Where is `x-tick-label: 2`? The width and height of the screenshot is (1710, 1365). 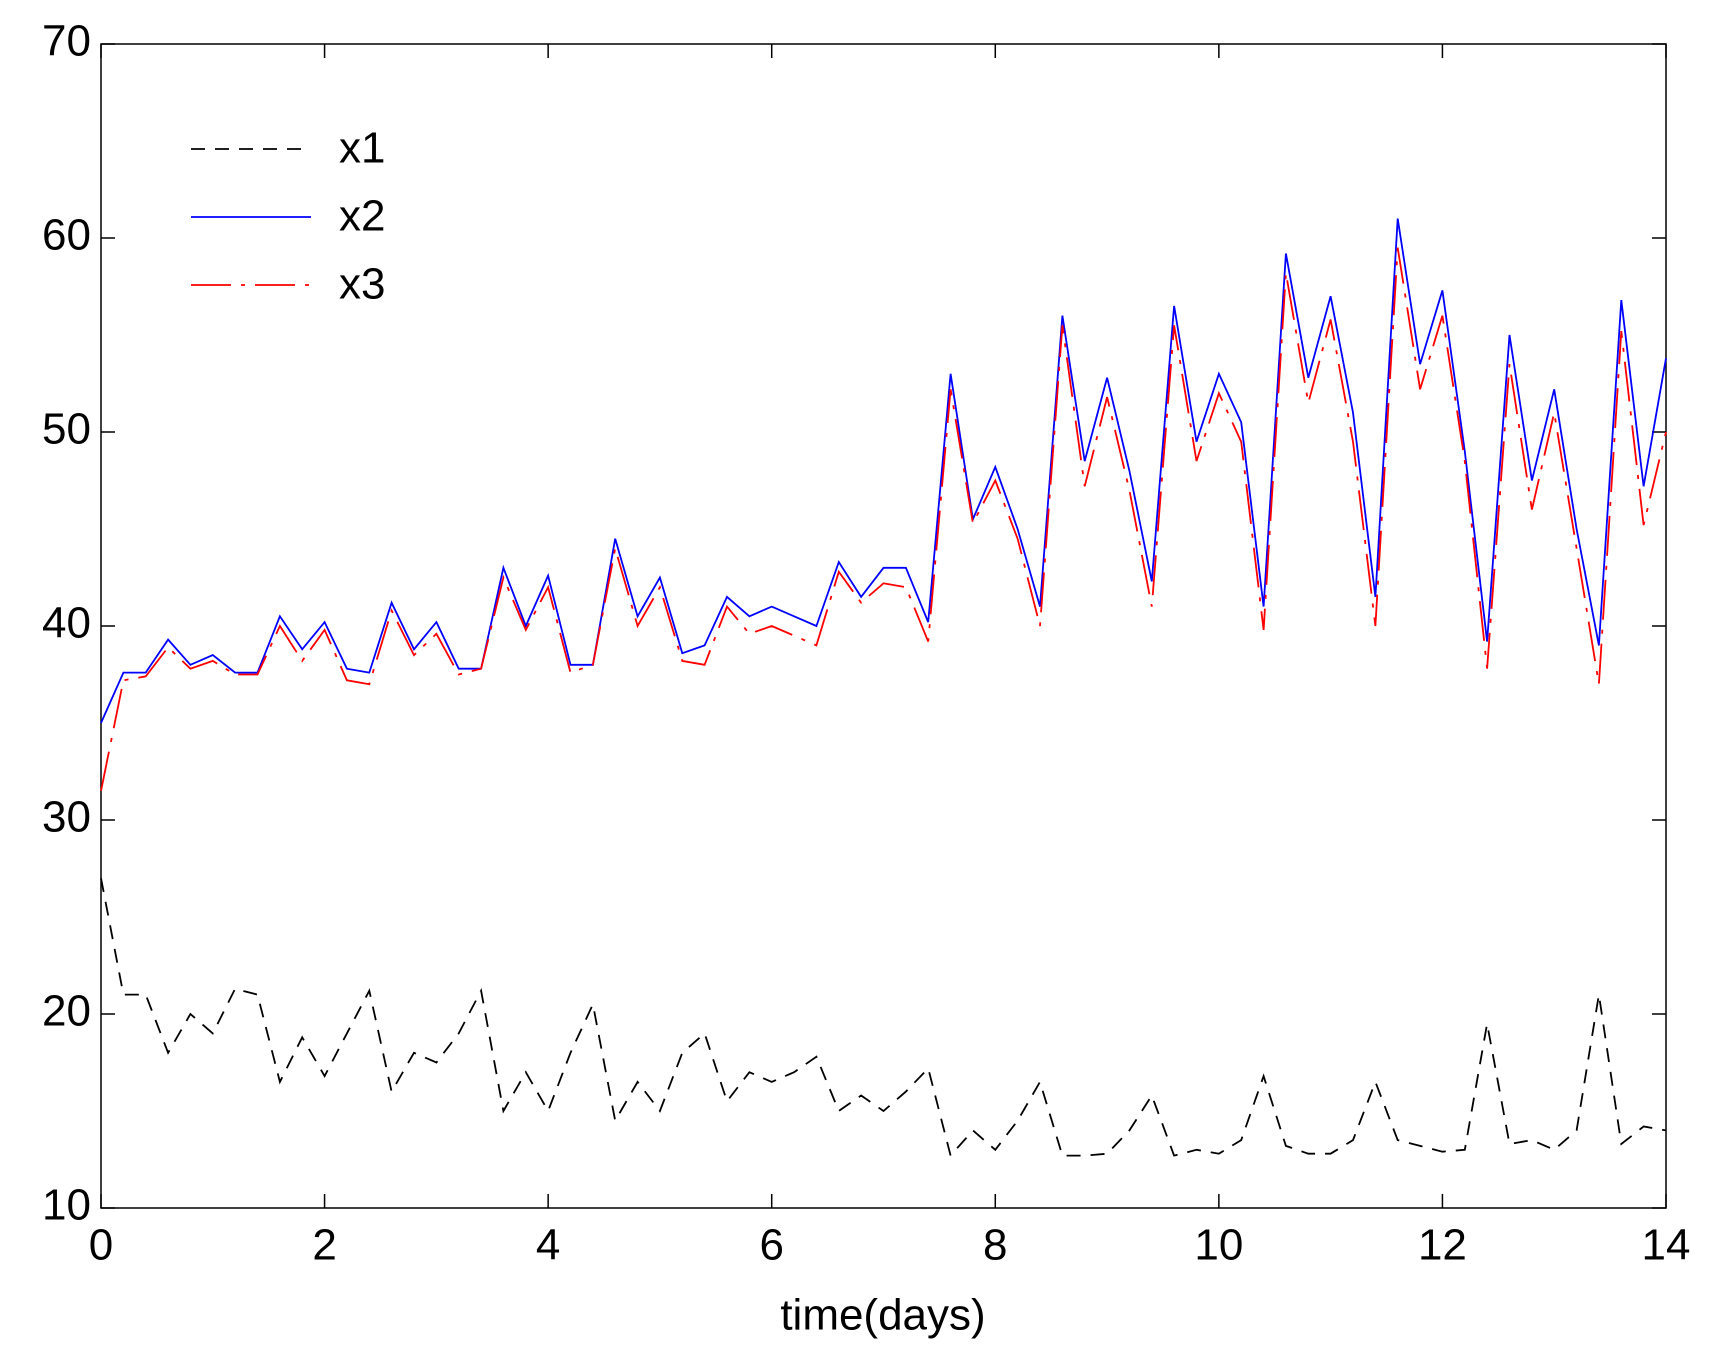
x-tick-label: 2 is located at coordinates (324, 1245).